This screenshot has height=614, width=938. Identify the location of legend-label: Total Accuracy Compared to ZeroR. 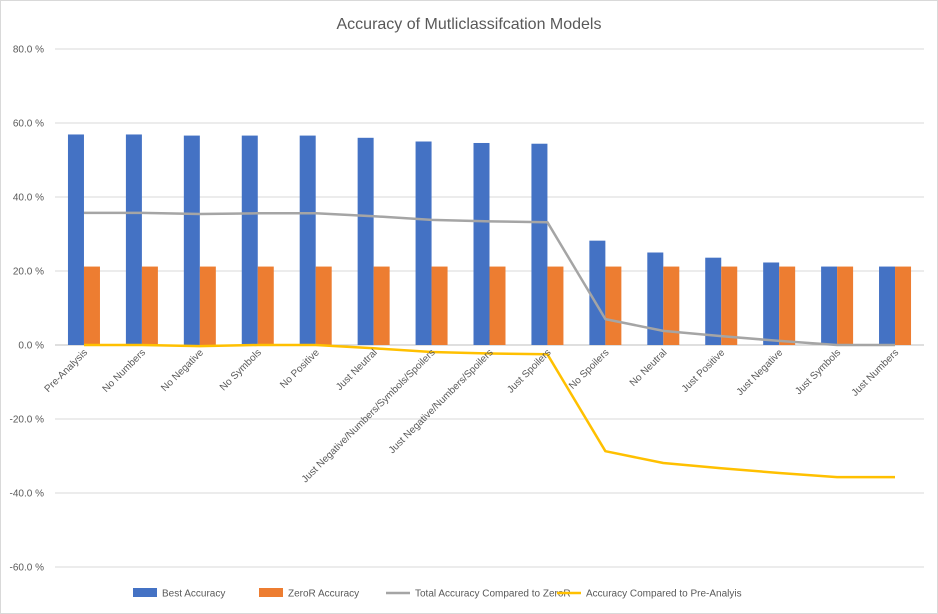
(493, 594).